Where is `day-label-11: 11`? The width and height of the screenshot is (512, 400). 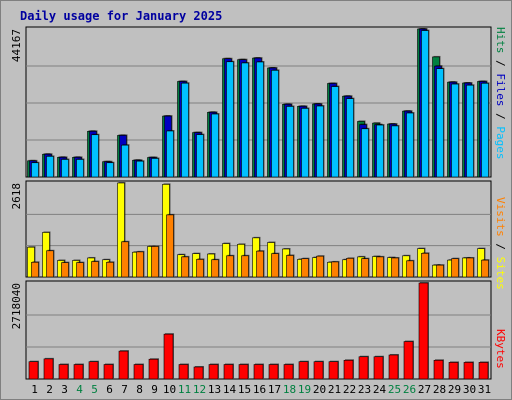 day-label-11: 11 is located at coordinates (184, 389).